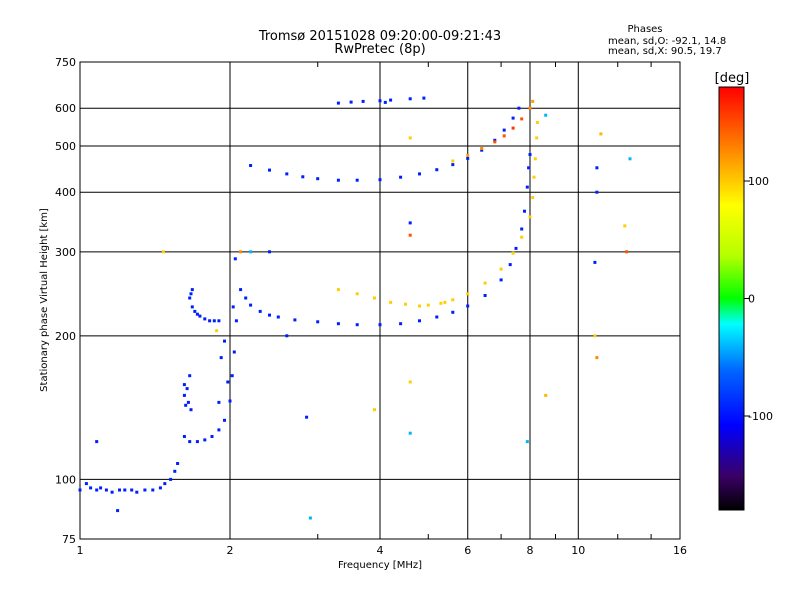 The image size is (800, 600). Describe the element at coordinates (751, 299) in the screenshot. I see `colorbar-tick-label: 0` at that location.